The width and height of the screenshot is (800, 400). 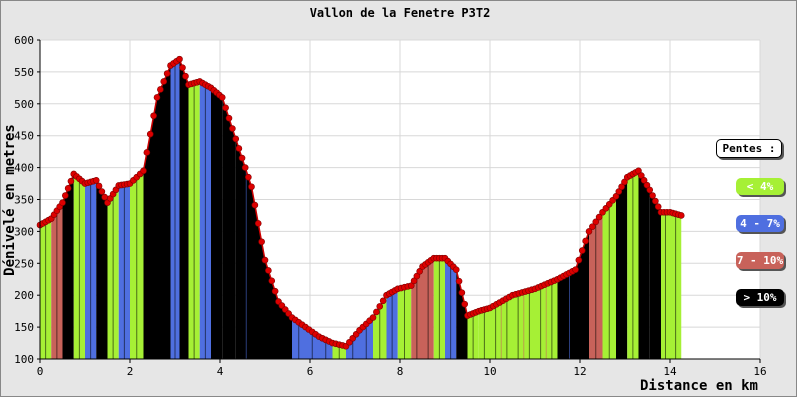 What do you see at coordinates (40, 371) in the screenshot?
I see `x-tick-label: 0` at bounding box center [40, 371].